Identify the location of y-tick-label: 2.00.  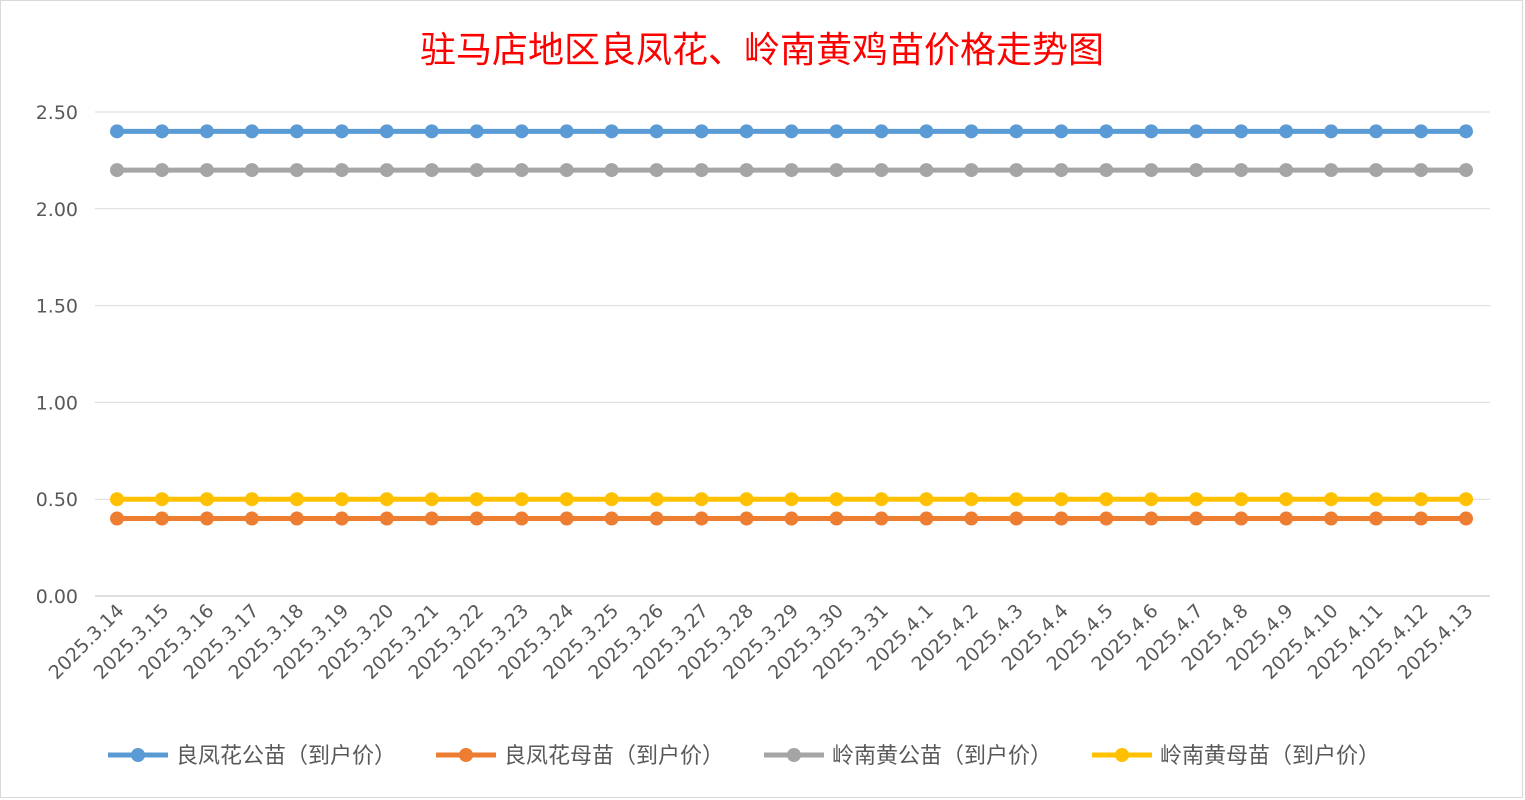
(57, 210).